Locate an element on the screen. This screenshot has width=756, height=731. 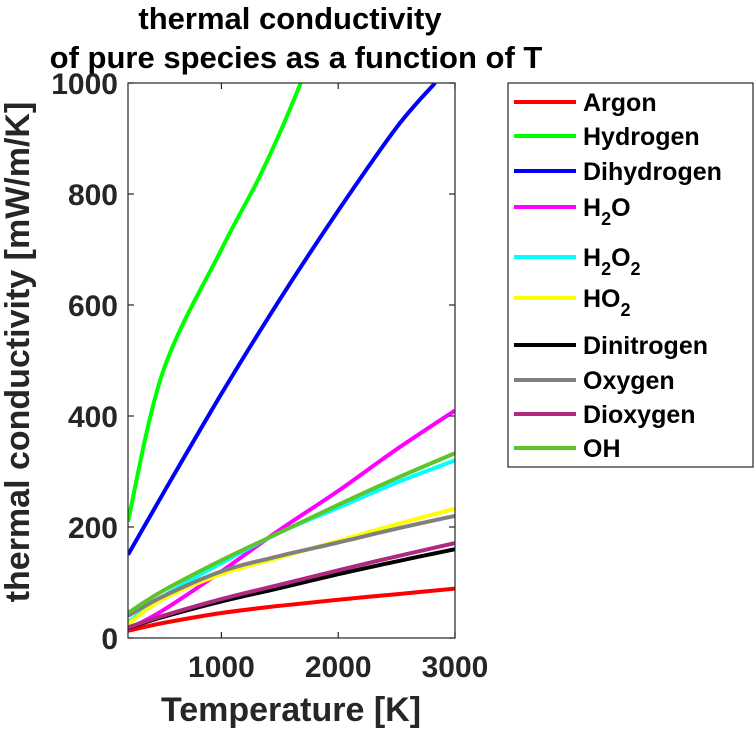
series-line-dioxygen is located at coordinates (291, 585).